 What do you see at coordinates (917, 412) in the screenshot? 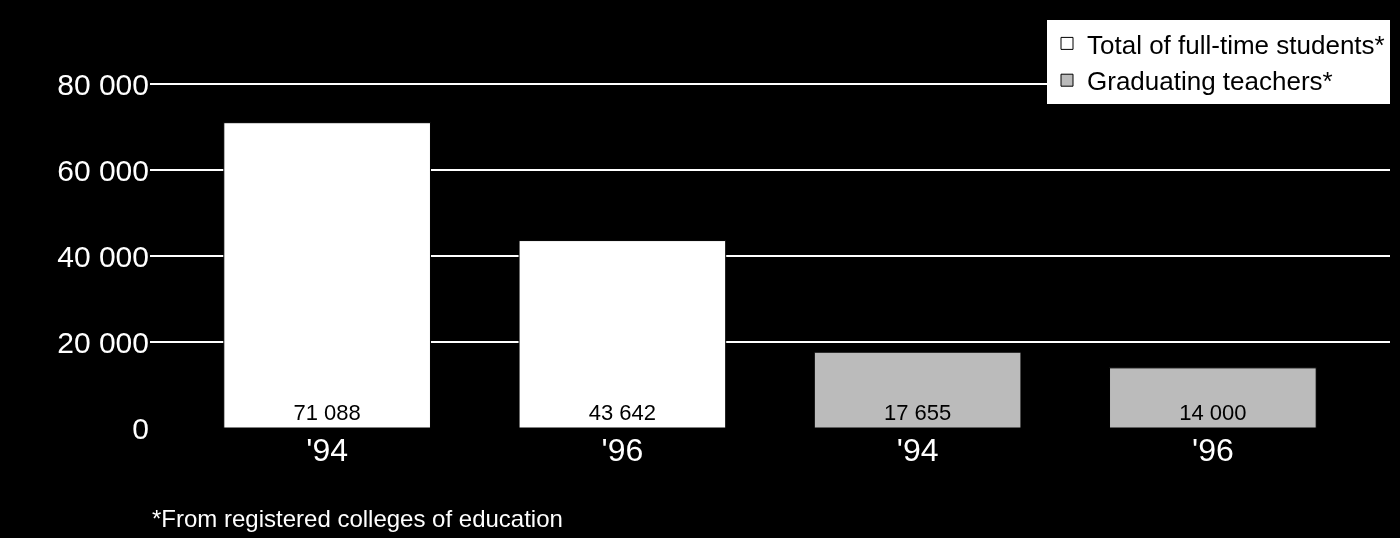
I see `data-label: 17 655` at bounding box center [917, 412].